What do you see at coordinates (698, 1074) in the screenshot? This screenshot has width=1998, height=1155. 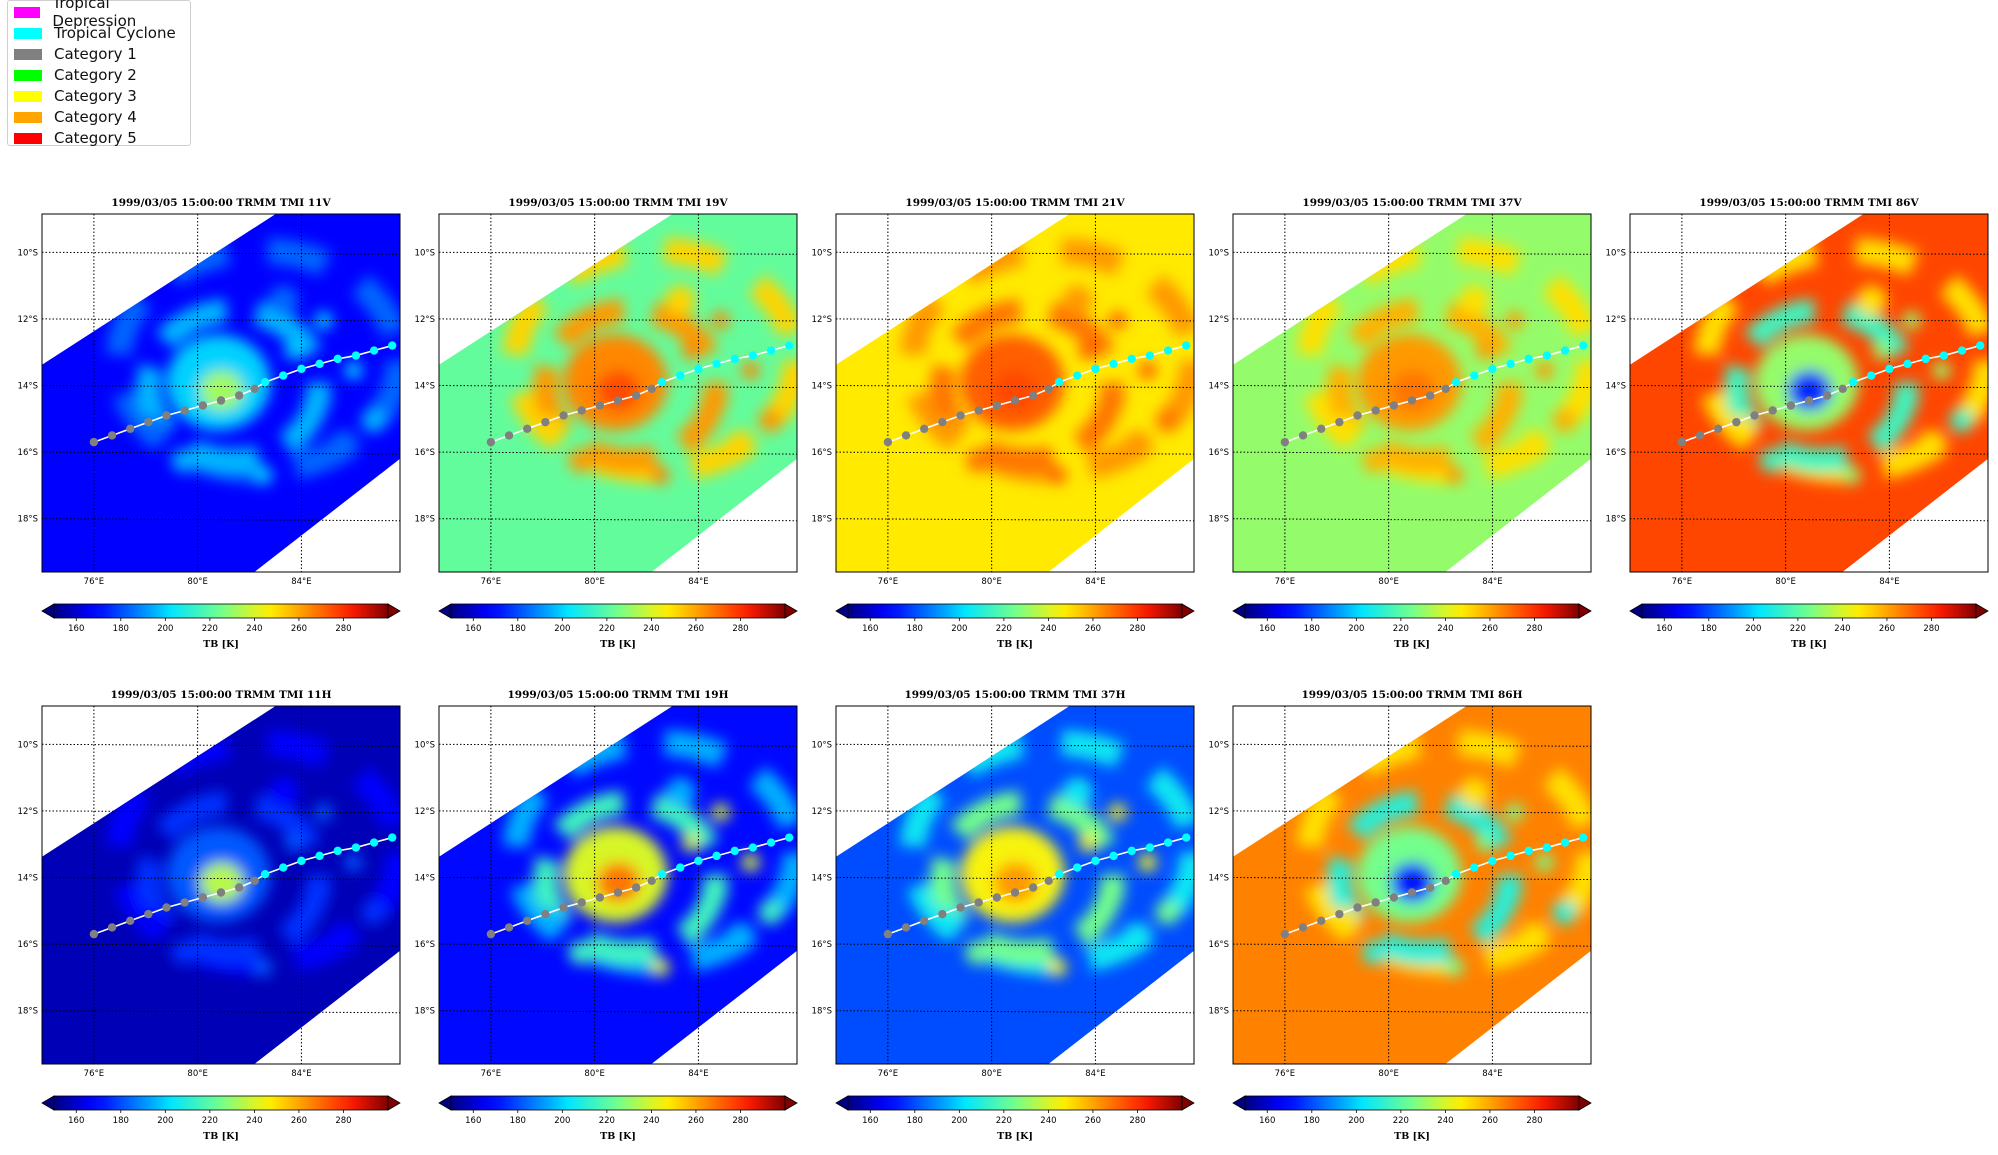 I see `lon-tick-label: 84°E` at bounding box center [698, 1074].